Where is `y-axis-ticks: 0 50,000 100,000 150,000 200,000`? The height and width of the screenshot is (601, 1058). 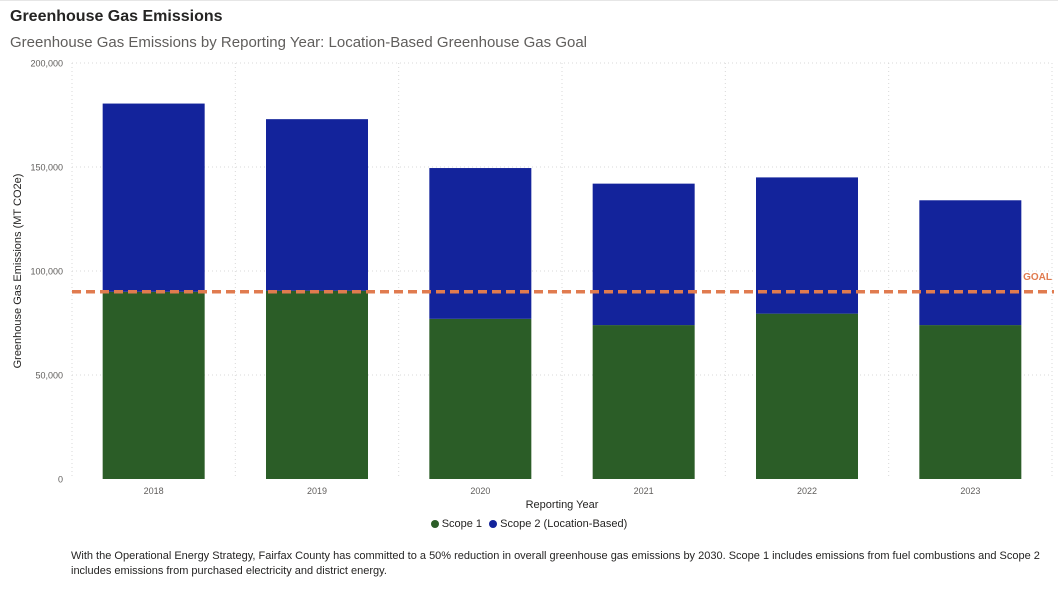
y-axis-ticks: 0 50,000 100,000 150,000 200,000 is located at coordinates (46, 272).